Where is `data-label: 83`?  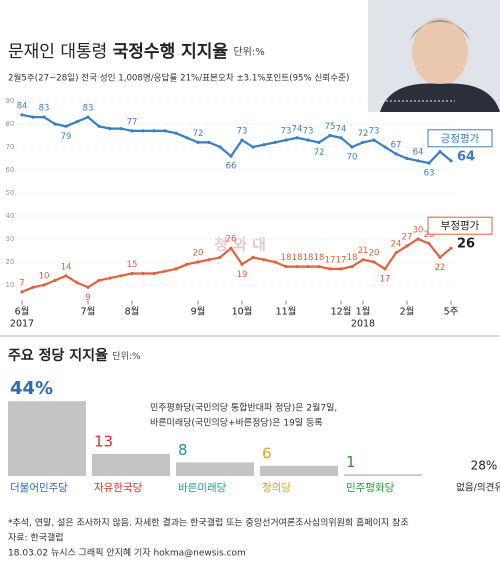 data-label: 83 is located at coordinates (44, 109).